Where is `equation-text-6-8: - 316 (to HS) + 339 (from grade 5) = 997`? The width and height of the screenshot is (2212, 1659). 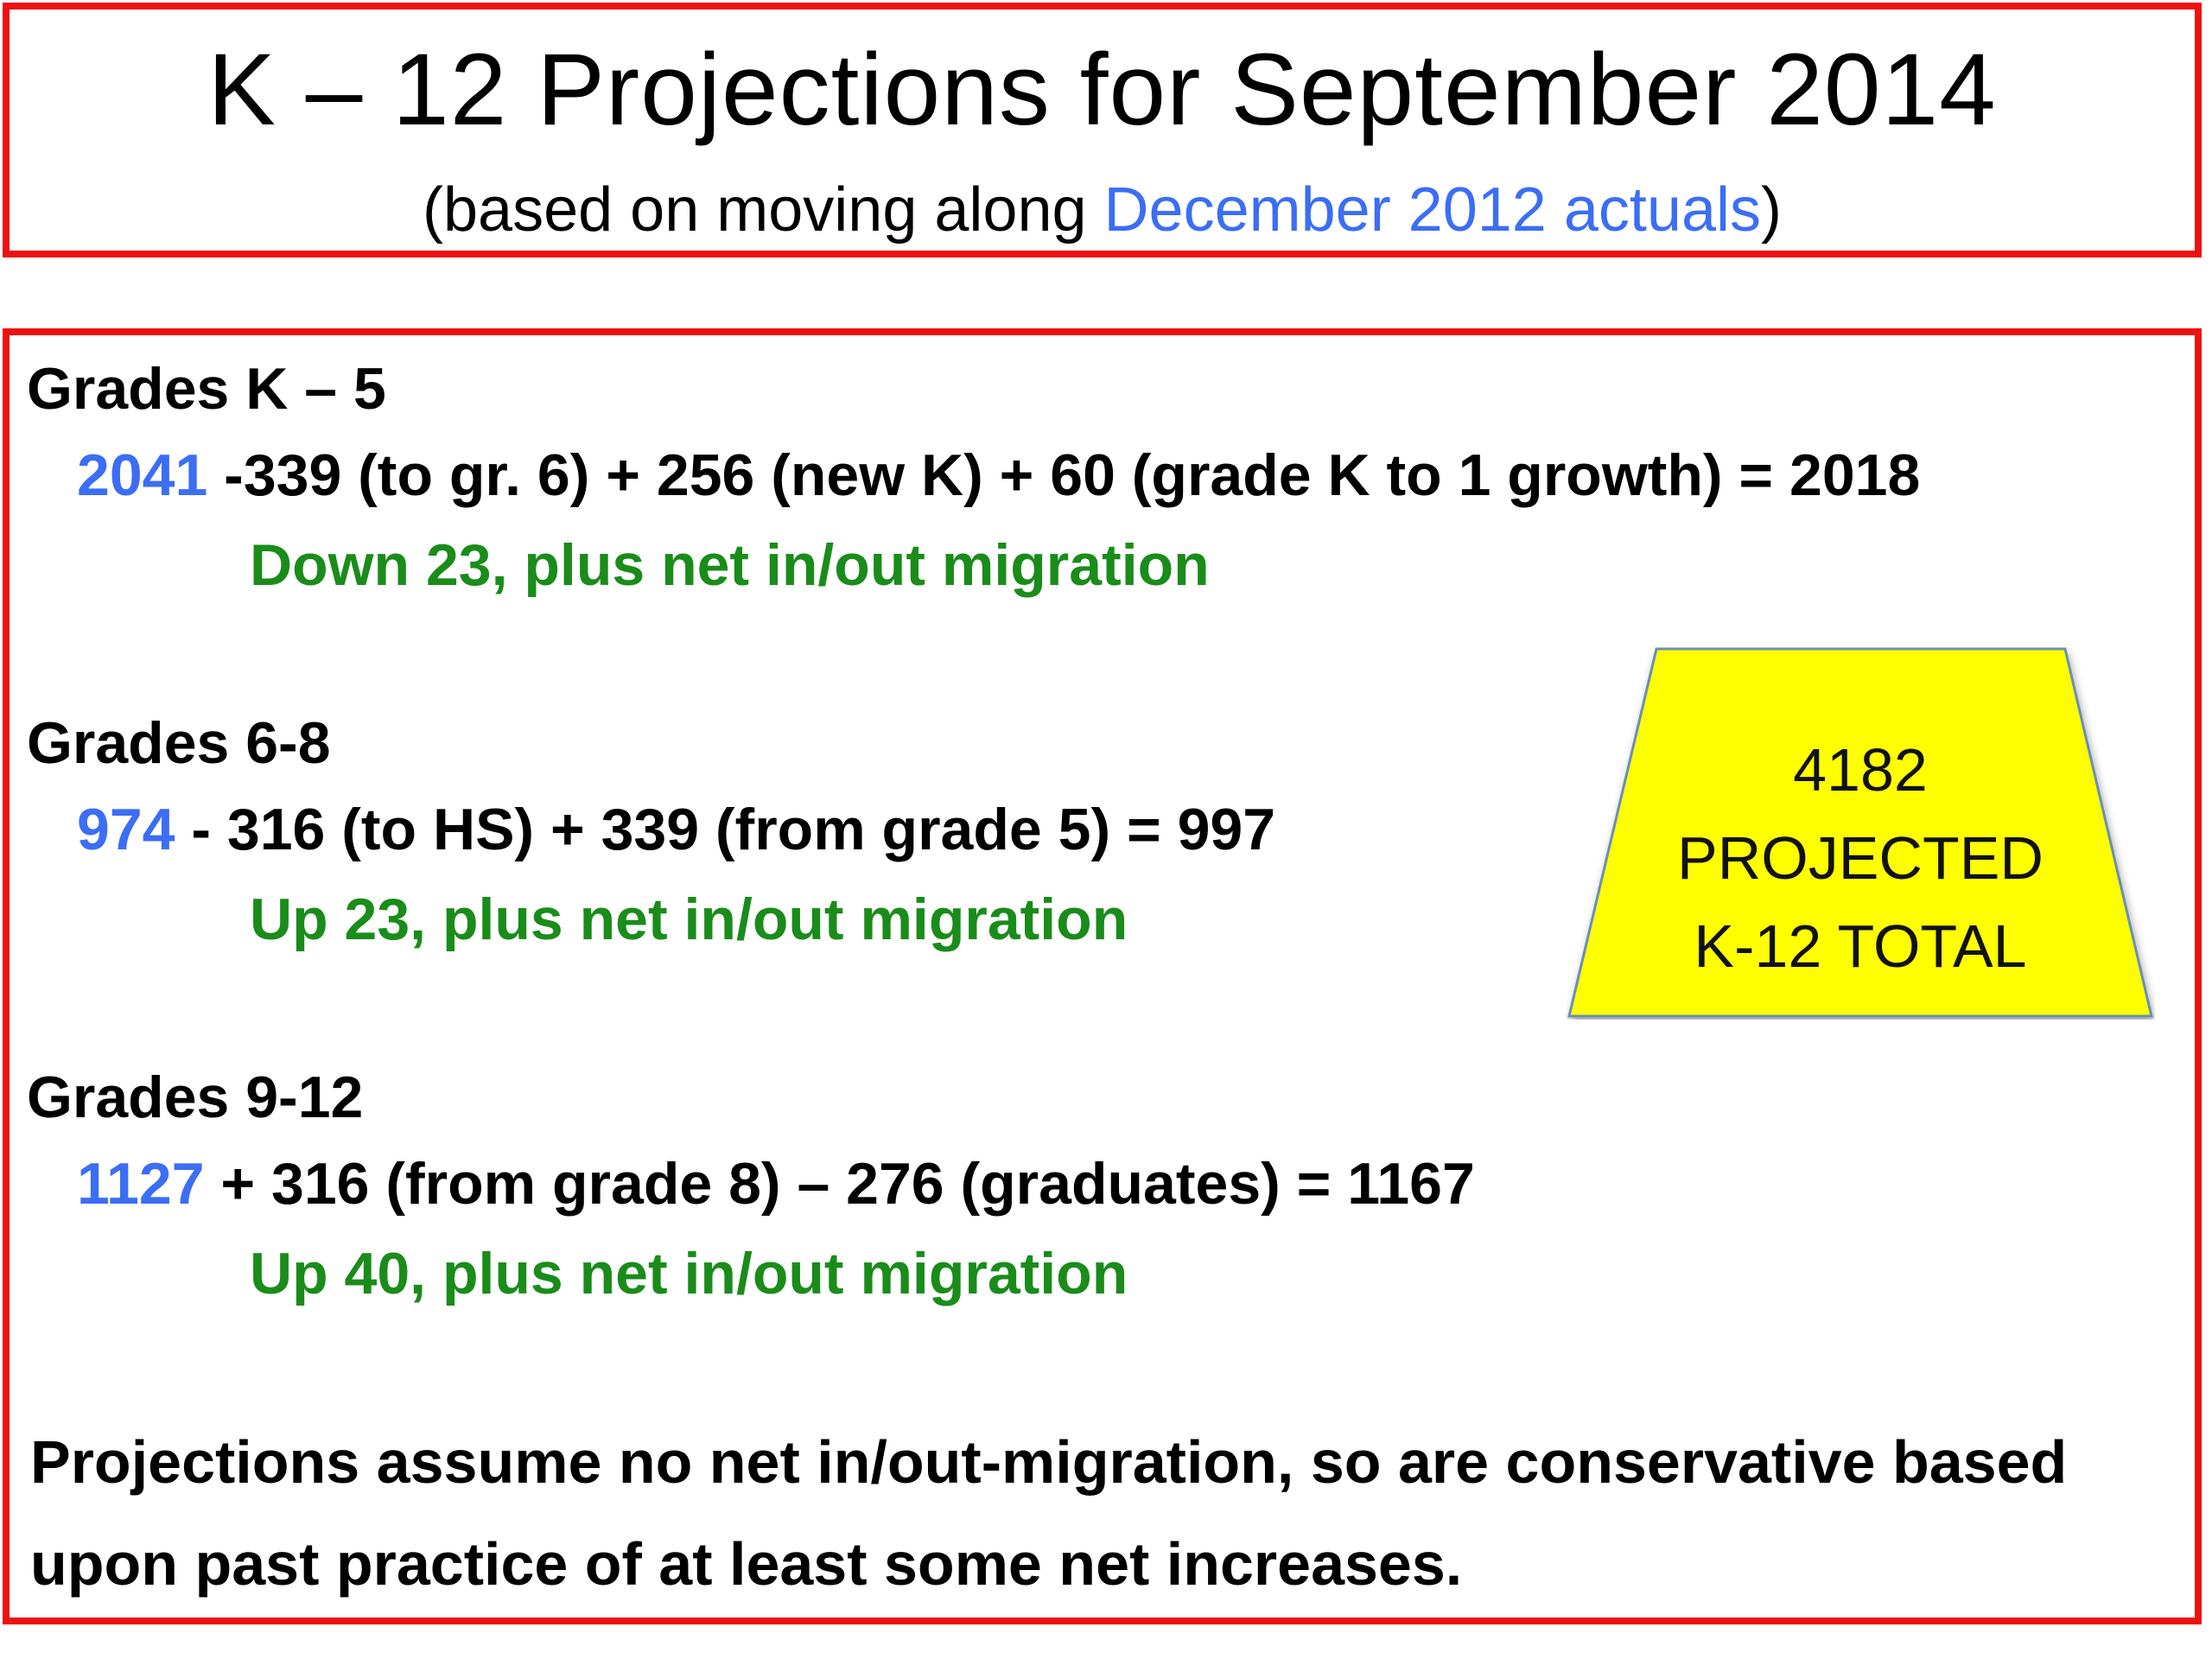 equation-text-6-8: - 316 (to HS) + 339 (from grade 5) = 997 is located at coordinates (725, 829).